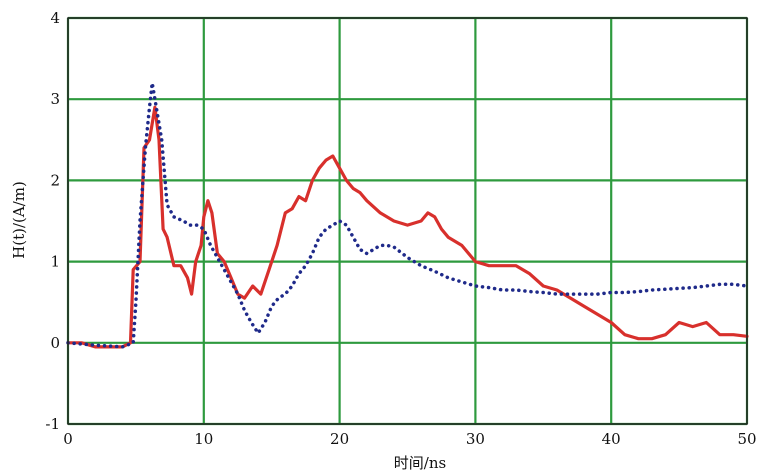 The height and width of the screenshot is (473, 757). I want to click on x-tick-label: 0, so click(68, 439).